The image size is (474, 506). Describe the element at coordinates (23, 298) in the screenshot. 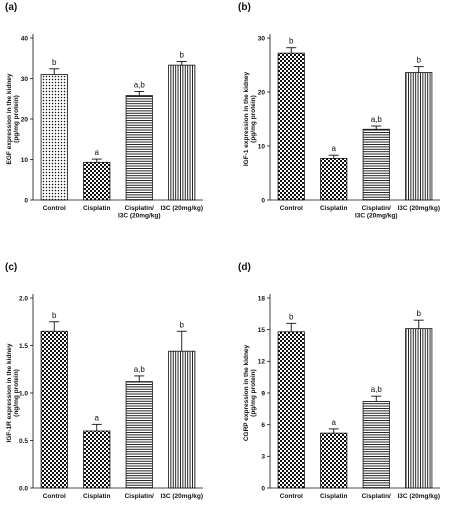

I see `y-tick-label: 2.0` at that location.